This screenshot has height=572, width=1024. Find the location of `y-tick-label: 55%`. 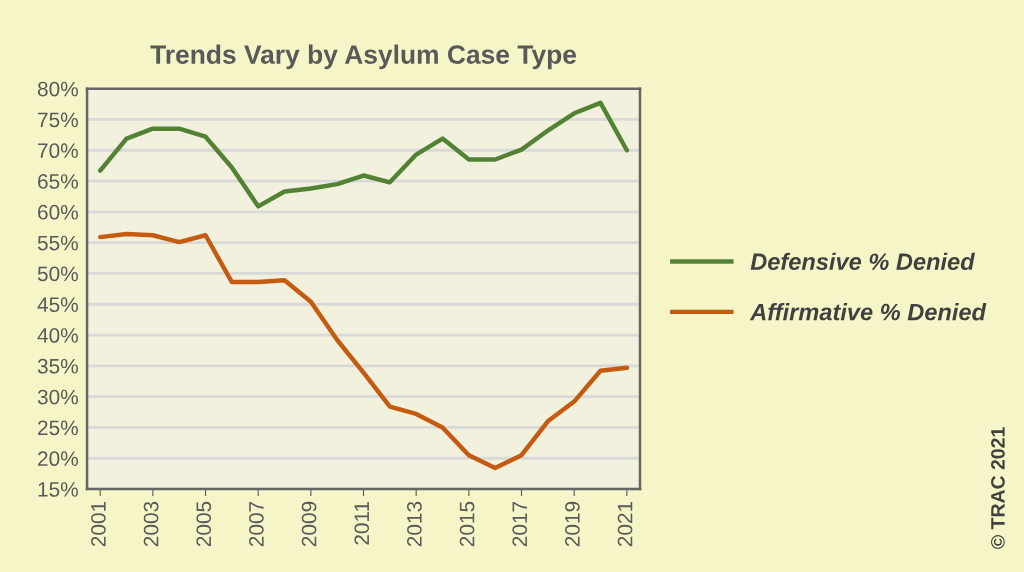

y-tick-label: 55% is located at coordinates (57, 243).